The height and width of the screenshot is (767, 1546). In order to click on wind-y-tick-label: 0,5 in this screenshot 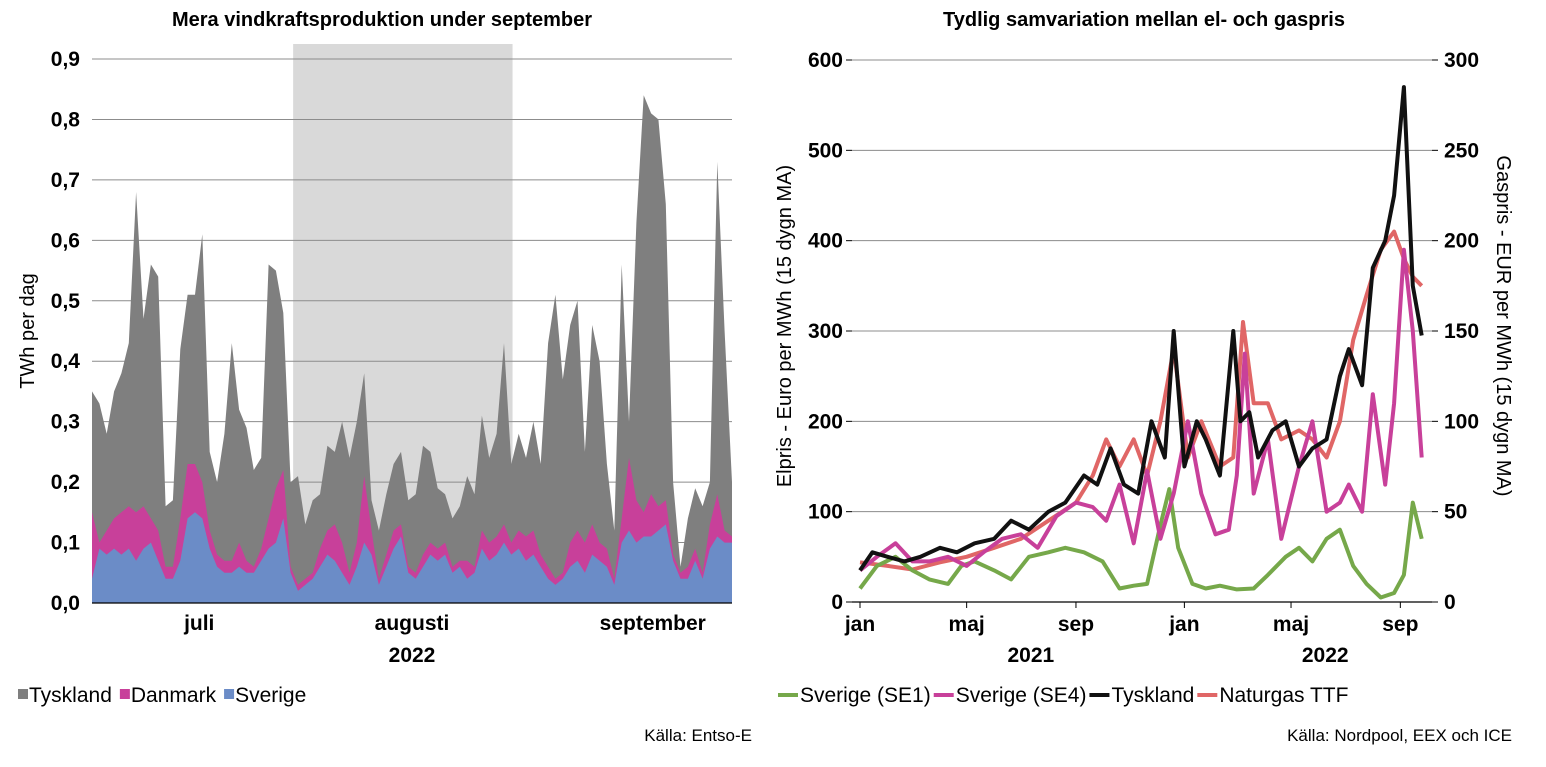, I will do `click(66, 301)`.